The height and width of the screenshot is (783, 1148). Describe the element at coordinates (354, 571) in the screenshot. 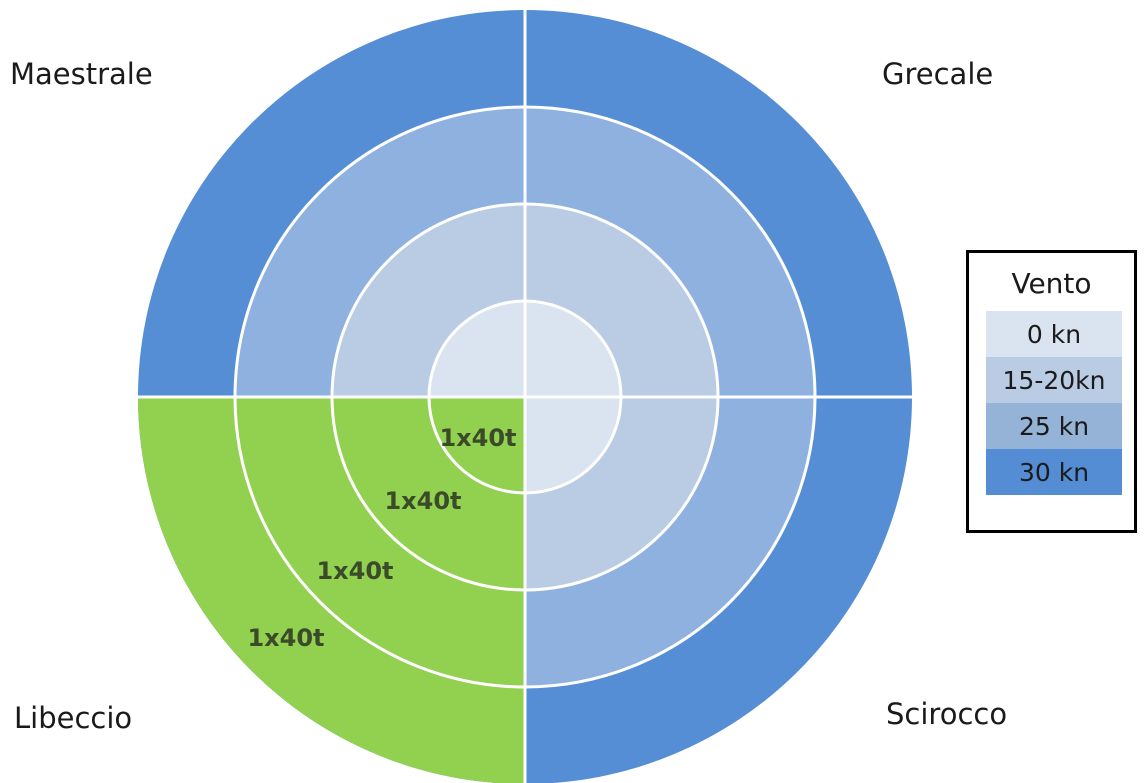

I see `ring-label-2: 1x40t` at that location.